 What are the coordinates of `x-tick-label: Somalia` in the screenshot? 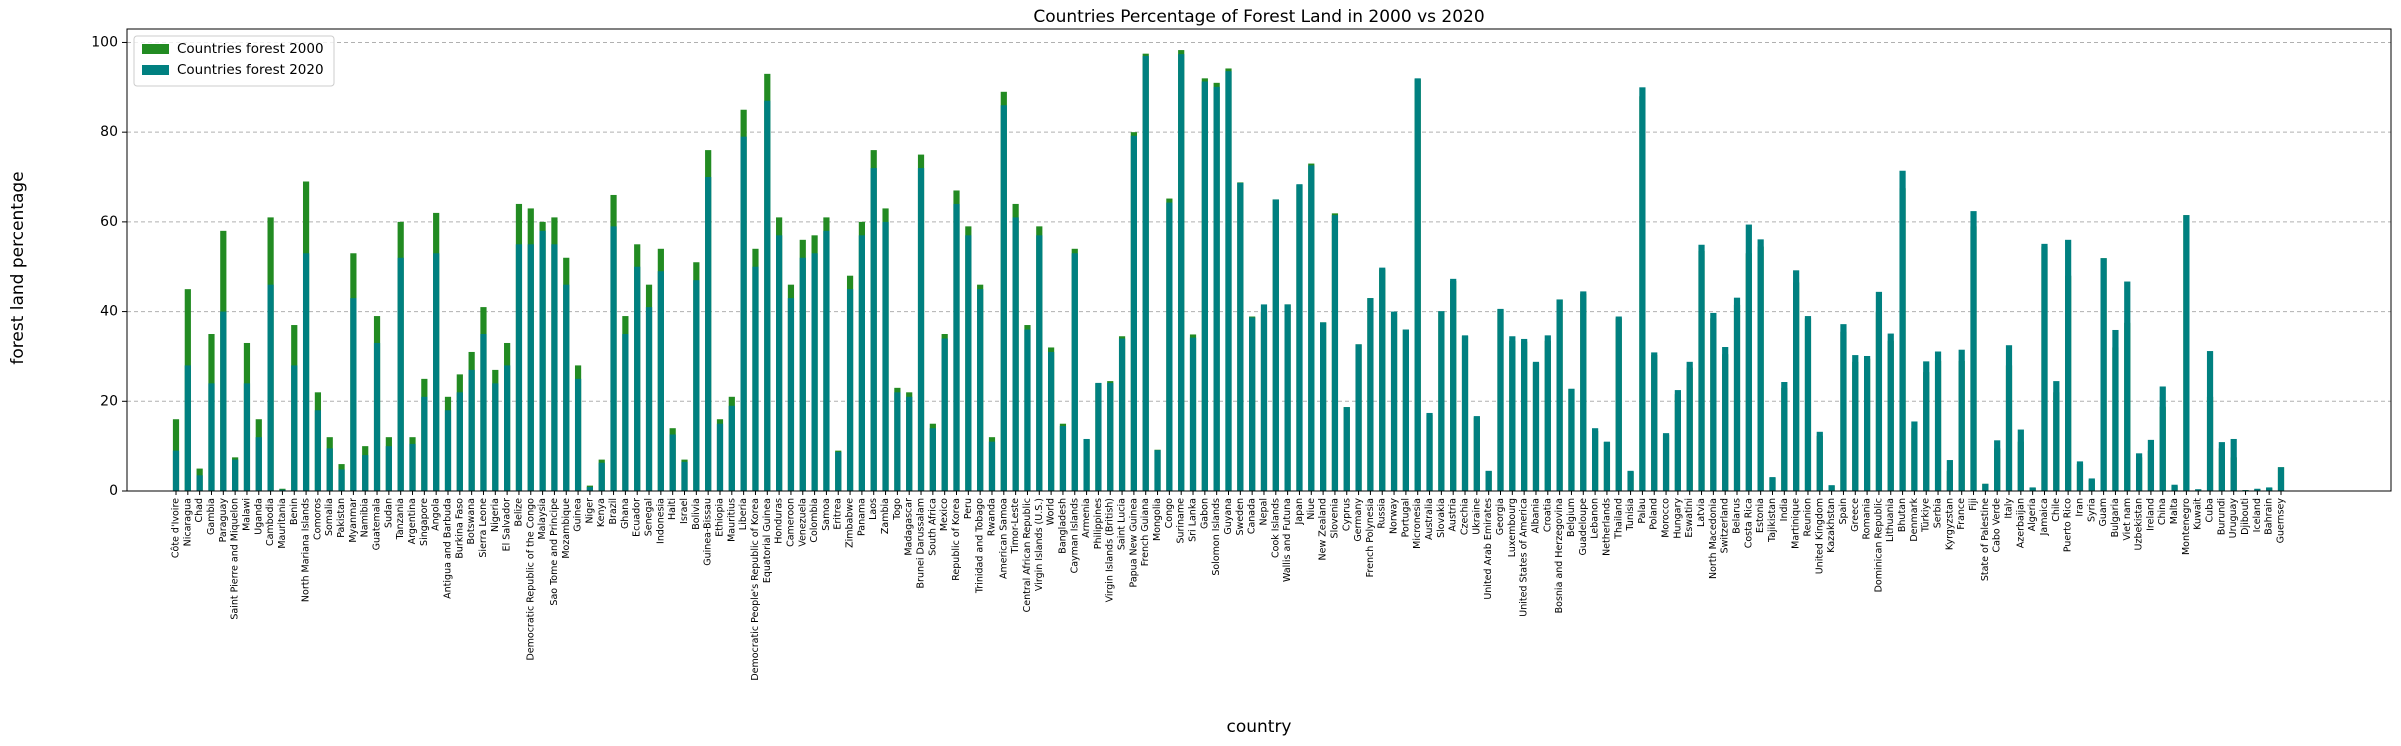 It's located at (329, 517).